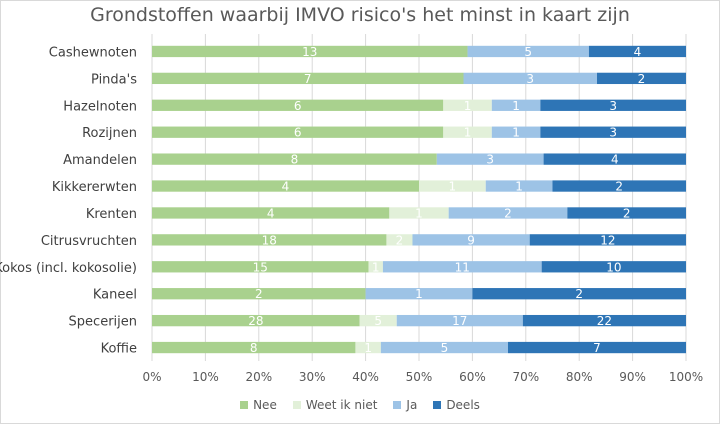 The width and height of the screenshot is (720, 424). I want to click on data-label: 15, so click(260, 267).